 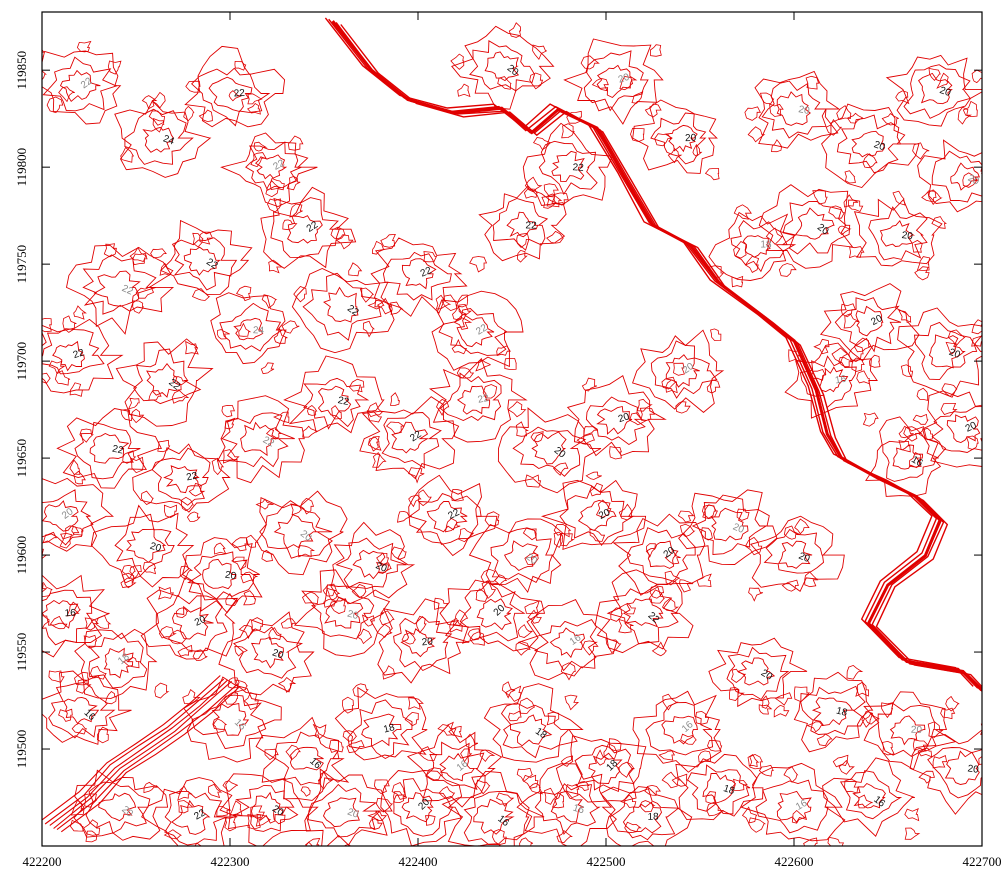 What do you see at coordinates (169, 141) in the screenshot?
I see `contour-label: 24` at bounding box center [169, 141].